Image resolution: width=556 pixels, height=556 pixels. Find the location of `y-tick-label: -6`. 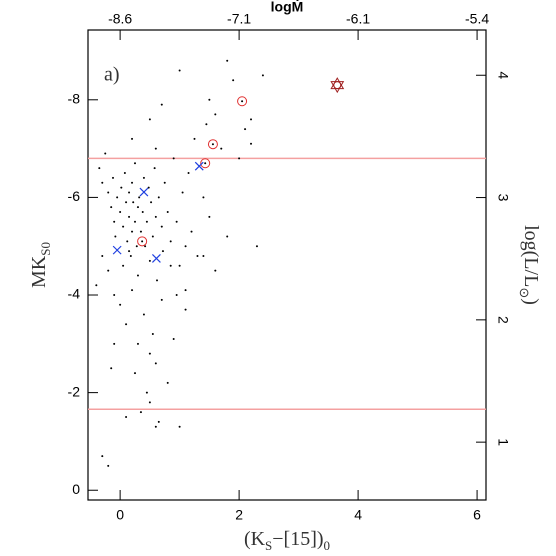

y-tick-label: -6 is located at coordinates (74, 196).